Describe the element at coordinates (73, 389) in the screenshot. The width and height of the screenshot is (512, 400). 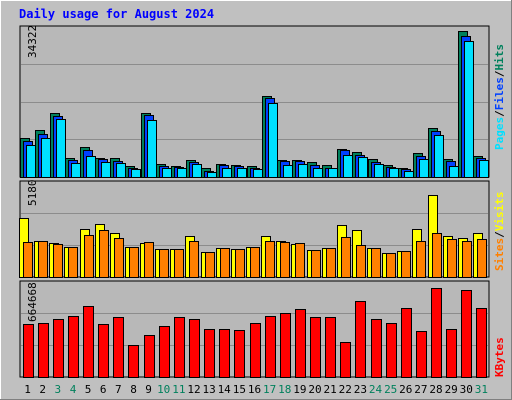
I see `x-tick-label-day-4: 4` at that location.